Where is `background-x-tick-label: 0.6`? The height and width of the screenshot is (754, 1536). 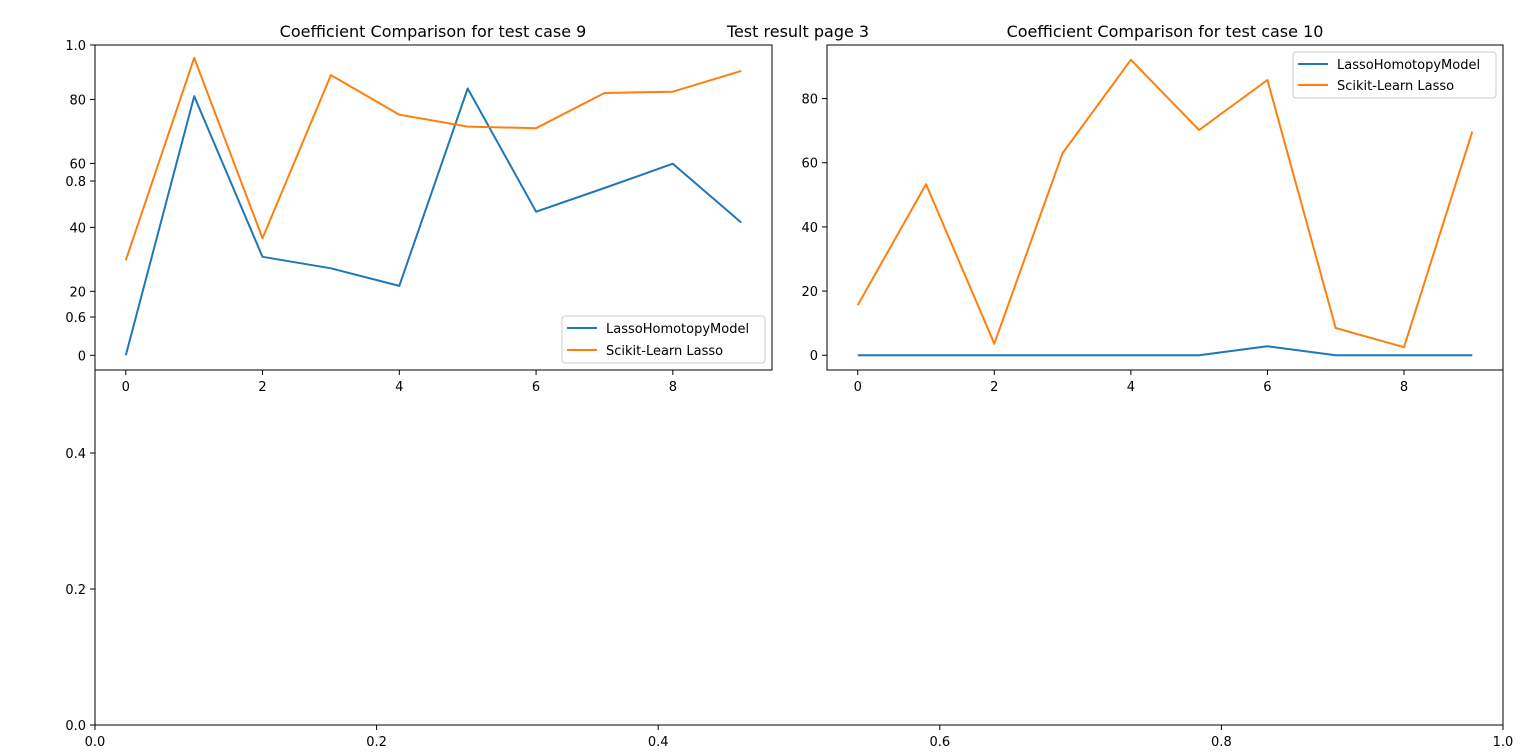 background-x-tick-label: 0.6 is located at coordinates (939, 742).